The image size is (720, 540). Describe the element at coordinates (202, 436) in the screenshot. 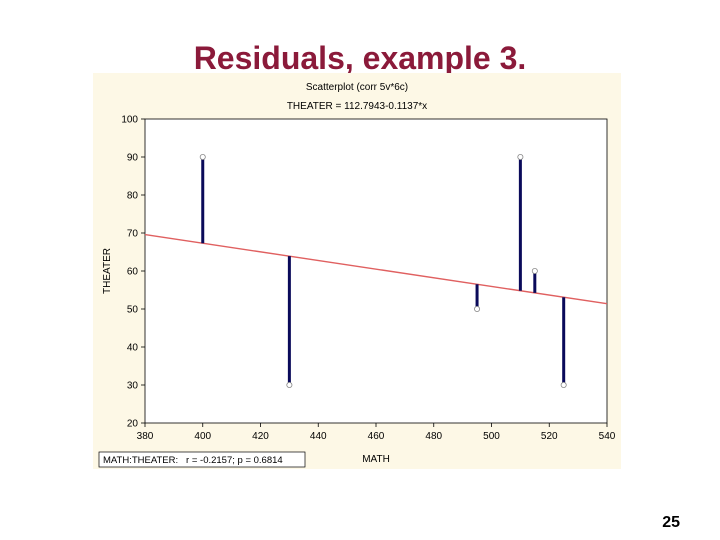

I see `x-tick-label: 400` at that location.